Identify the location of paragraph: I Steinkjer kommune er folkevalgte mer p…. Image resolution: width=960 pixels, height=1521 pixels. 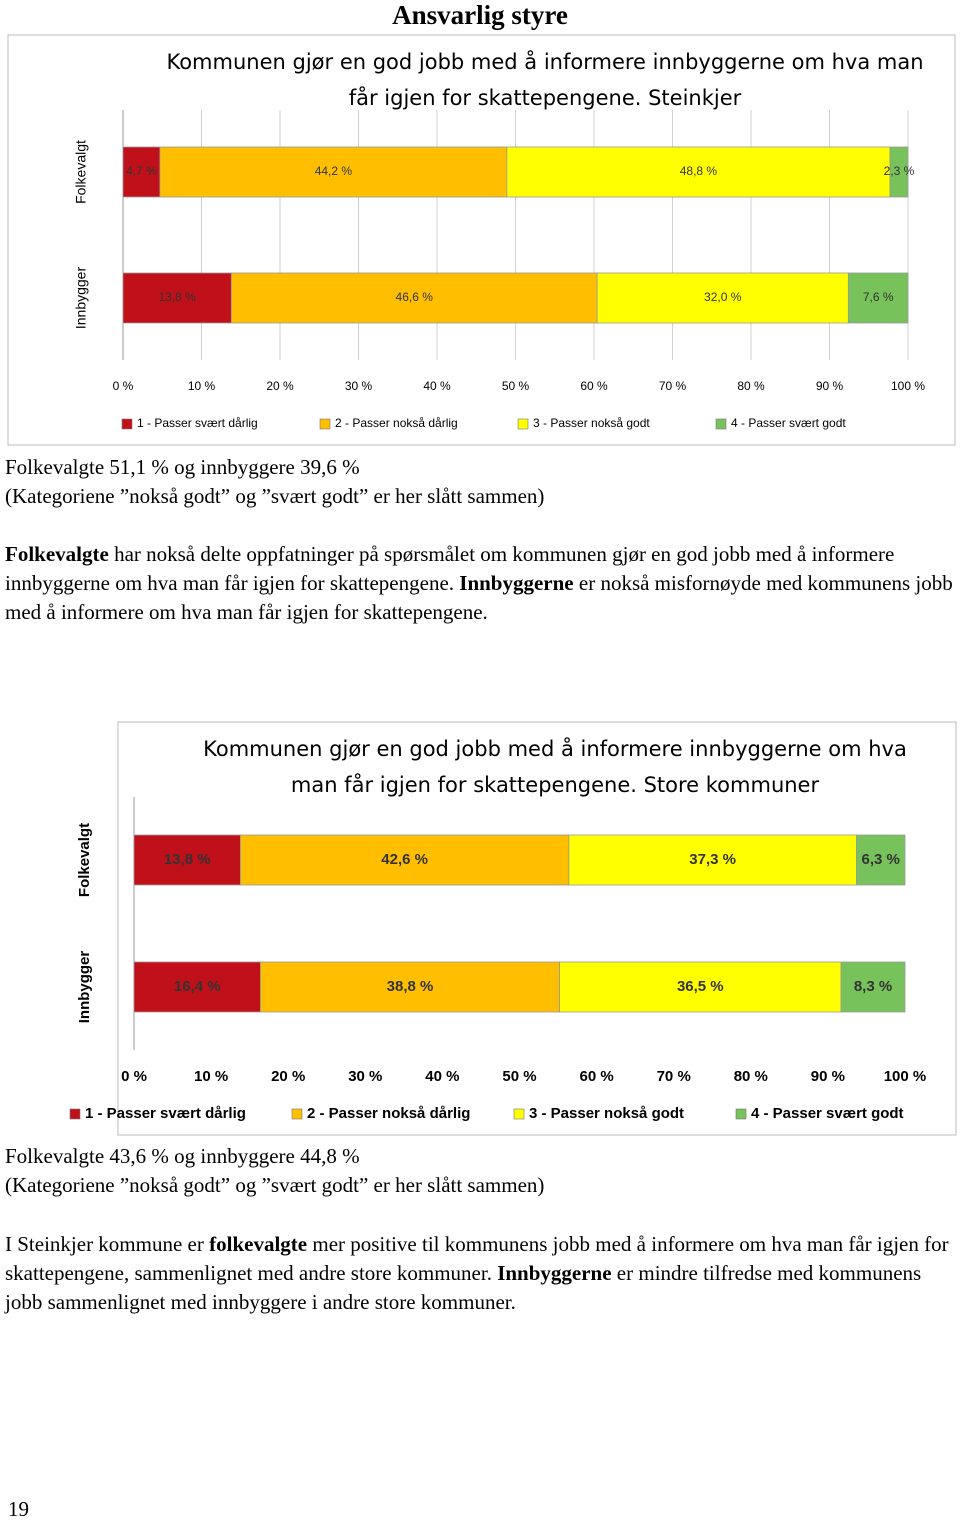
(482, 1273).